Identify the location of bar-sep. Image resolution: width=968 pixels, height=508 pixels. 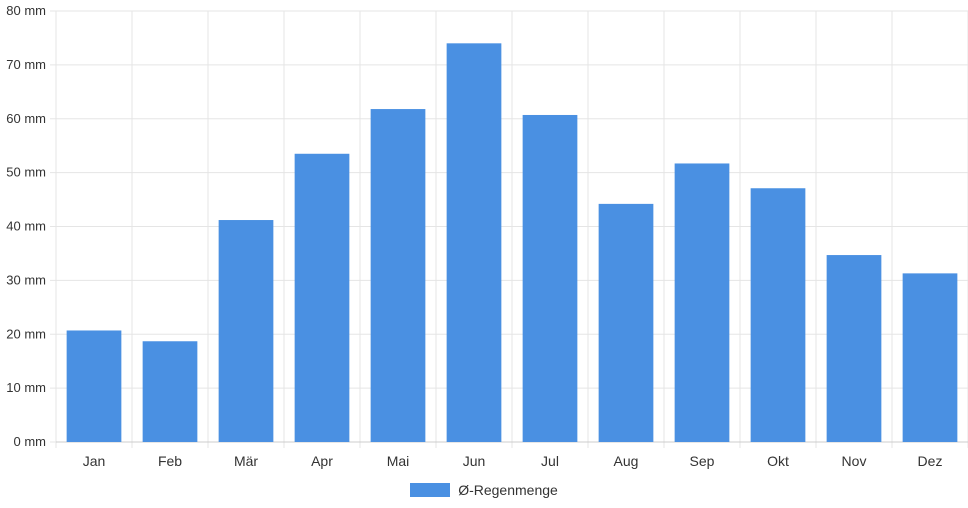
(702, 302).